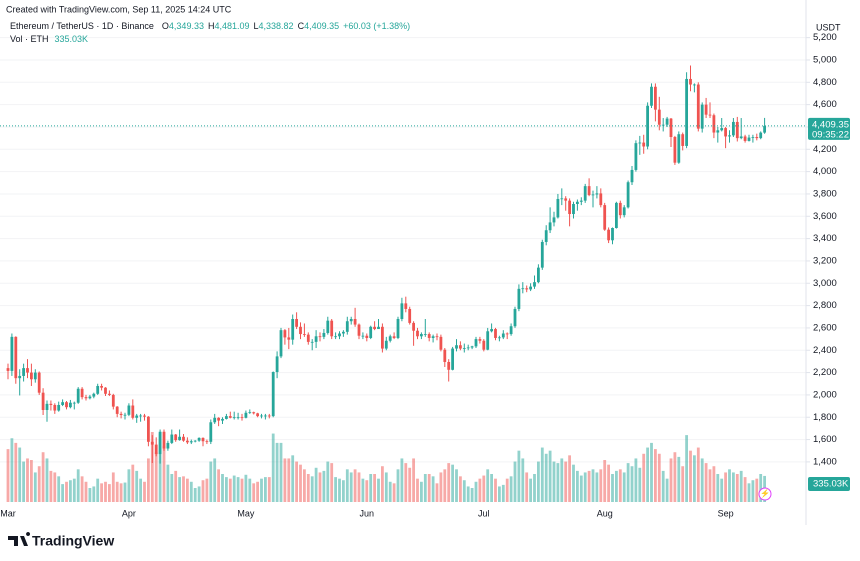 This screenshot has width=860, height=561. What do you see at coordinates (29, 39) in the screenshot?
I see `volume-title: Vol · ETH` at bounding box center [29, 39].